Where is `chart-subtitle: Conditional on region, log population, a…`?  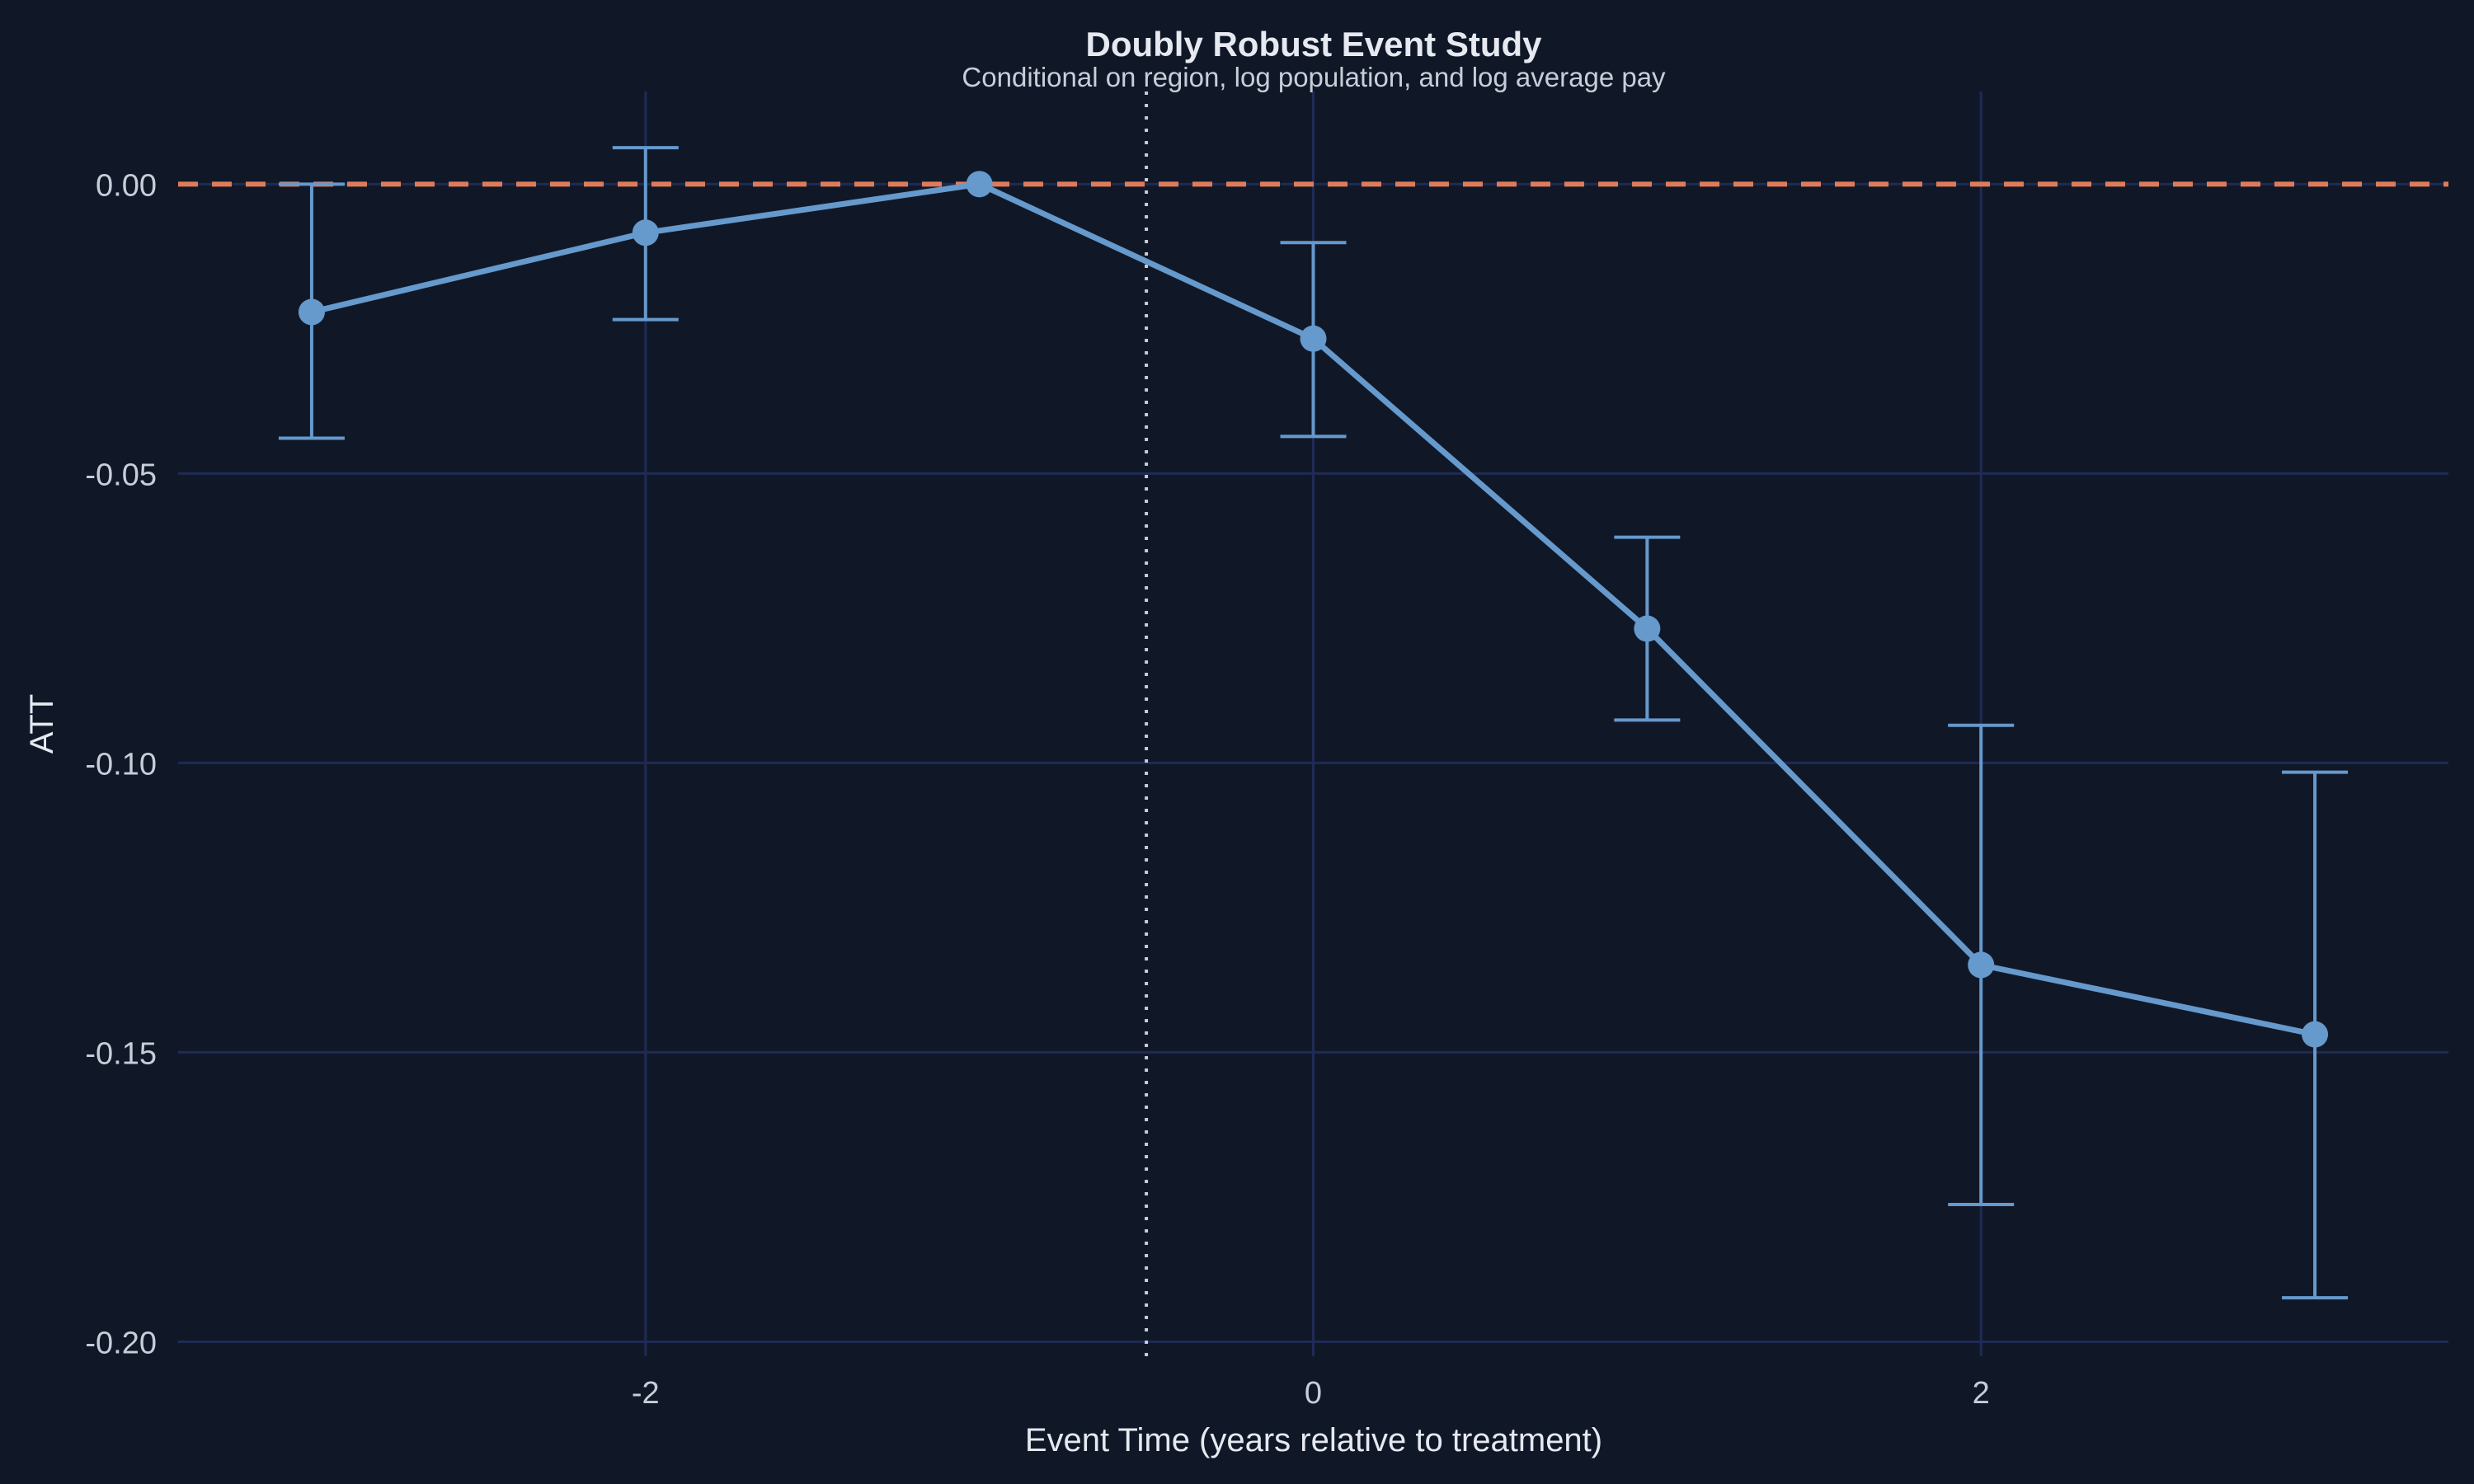 chart-subtitle: Conditional on region, log population, a… is located at coordinates (1314, 77).